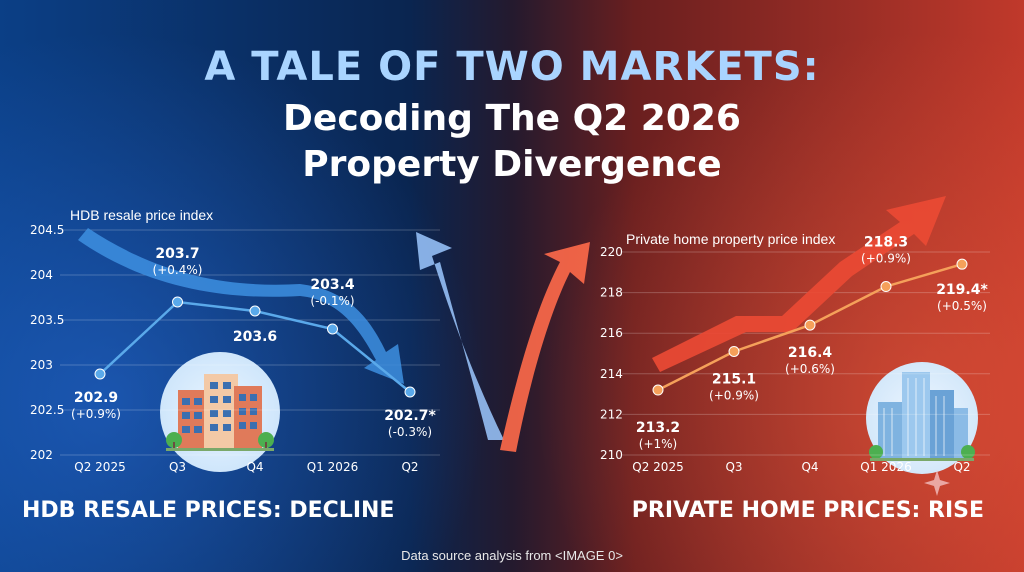  What do you see at coordinates (886, 243) in the screenshot?
I see `private-value-label: 218.3` at bounding box center [886, 243].